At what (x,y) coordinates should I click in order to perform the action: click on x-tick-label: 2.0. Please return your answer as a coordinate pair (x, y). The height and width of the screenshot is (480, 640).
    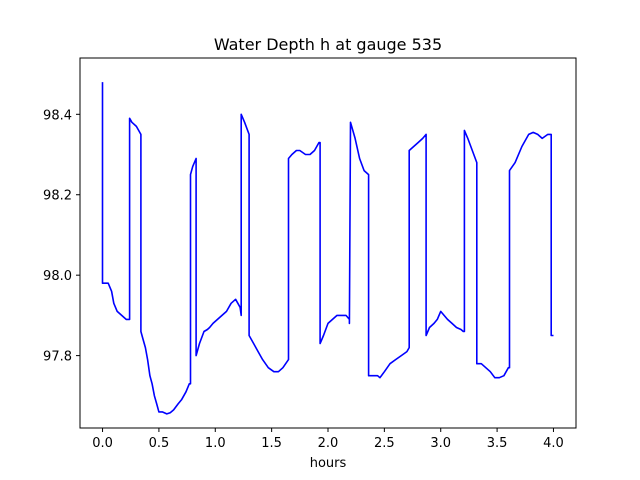
    Looking at the image, I should click on (328, 443).